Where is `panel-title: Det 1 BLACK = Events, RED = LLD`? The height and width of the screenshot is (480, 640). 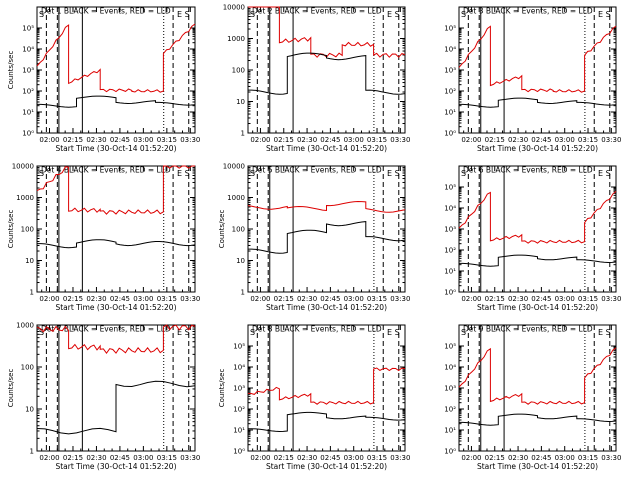
panel-title: Det 1 BLACK = Events, RED = LLD is located at coordinates (106, 11).